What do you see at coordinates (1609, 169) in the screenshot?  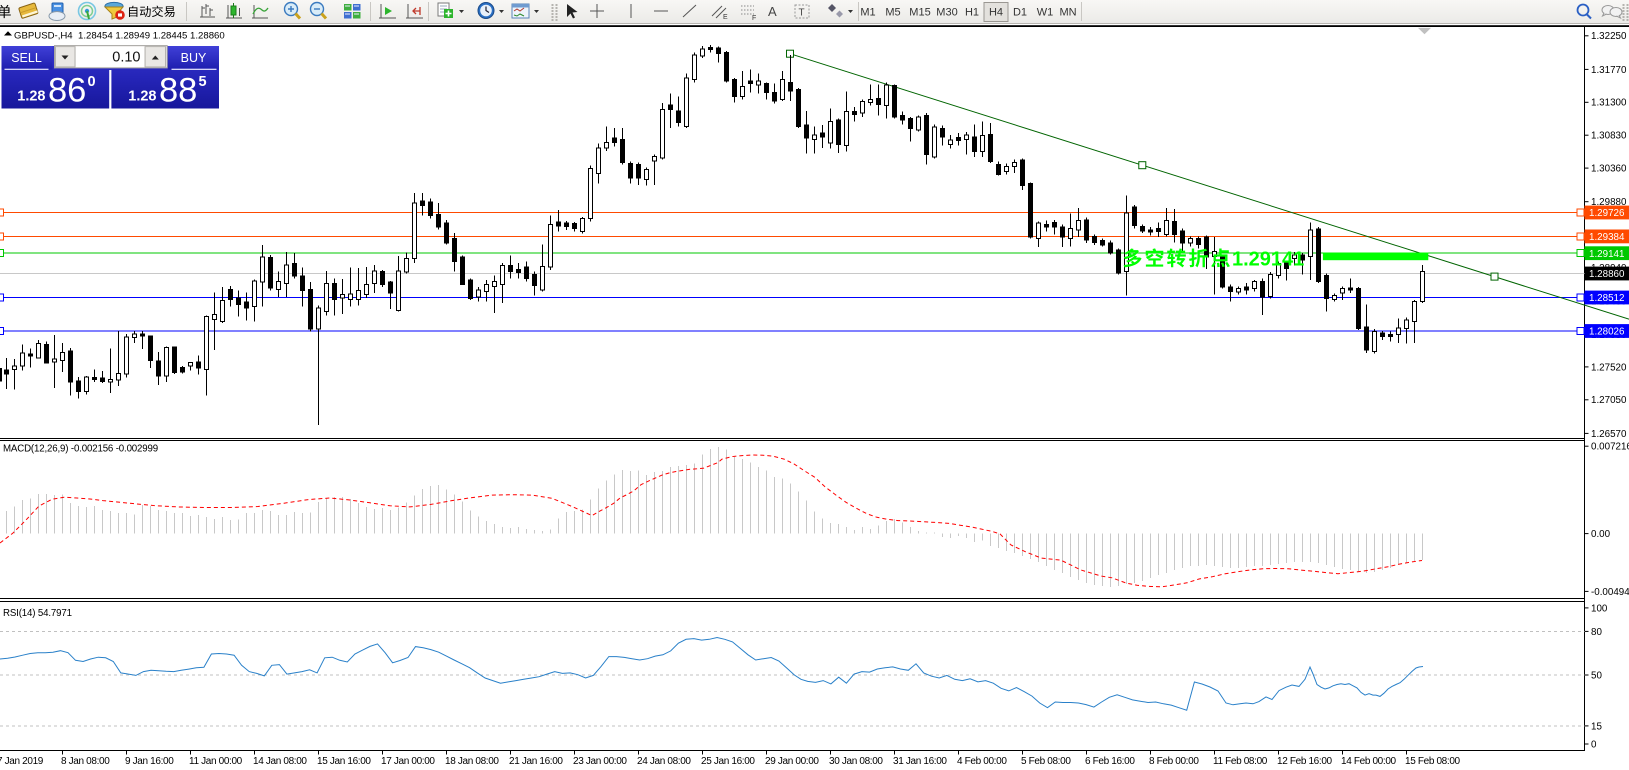 I see `svg-text: 1.30360` at bounding box center [1609, 169].